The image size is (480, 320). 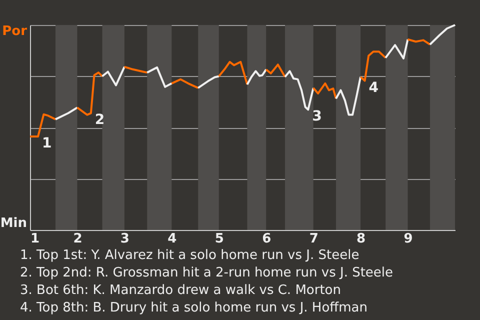 I want to click on x-tick-label: 5, so click(x=219, y=239).